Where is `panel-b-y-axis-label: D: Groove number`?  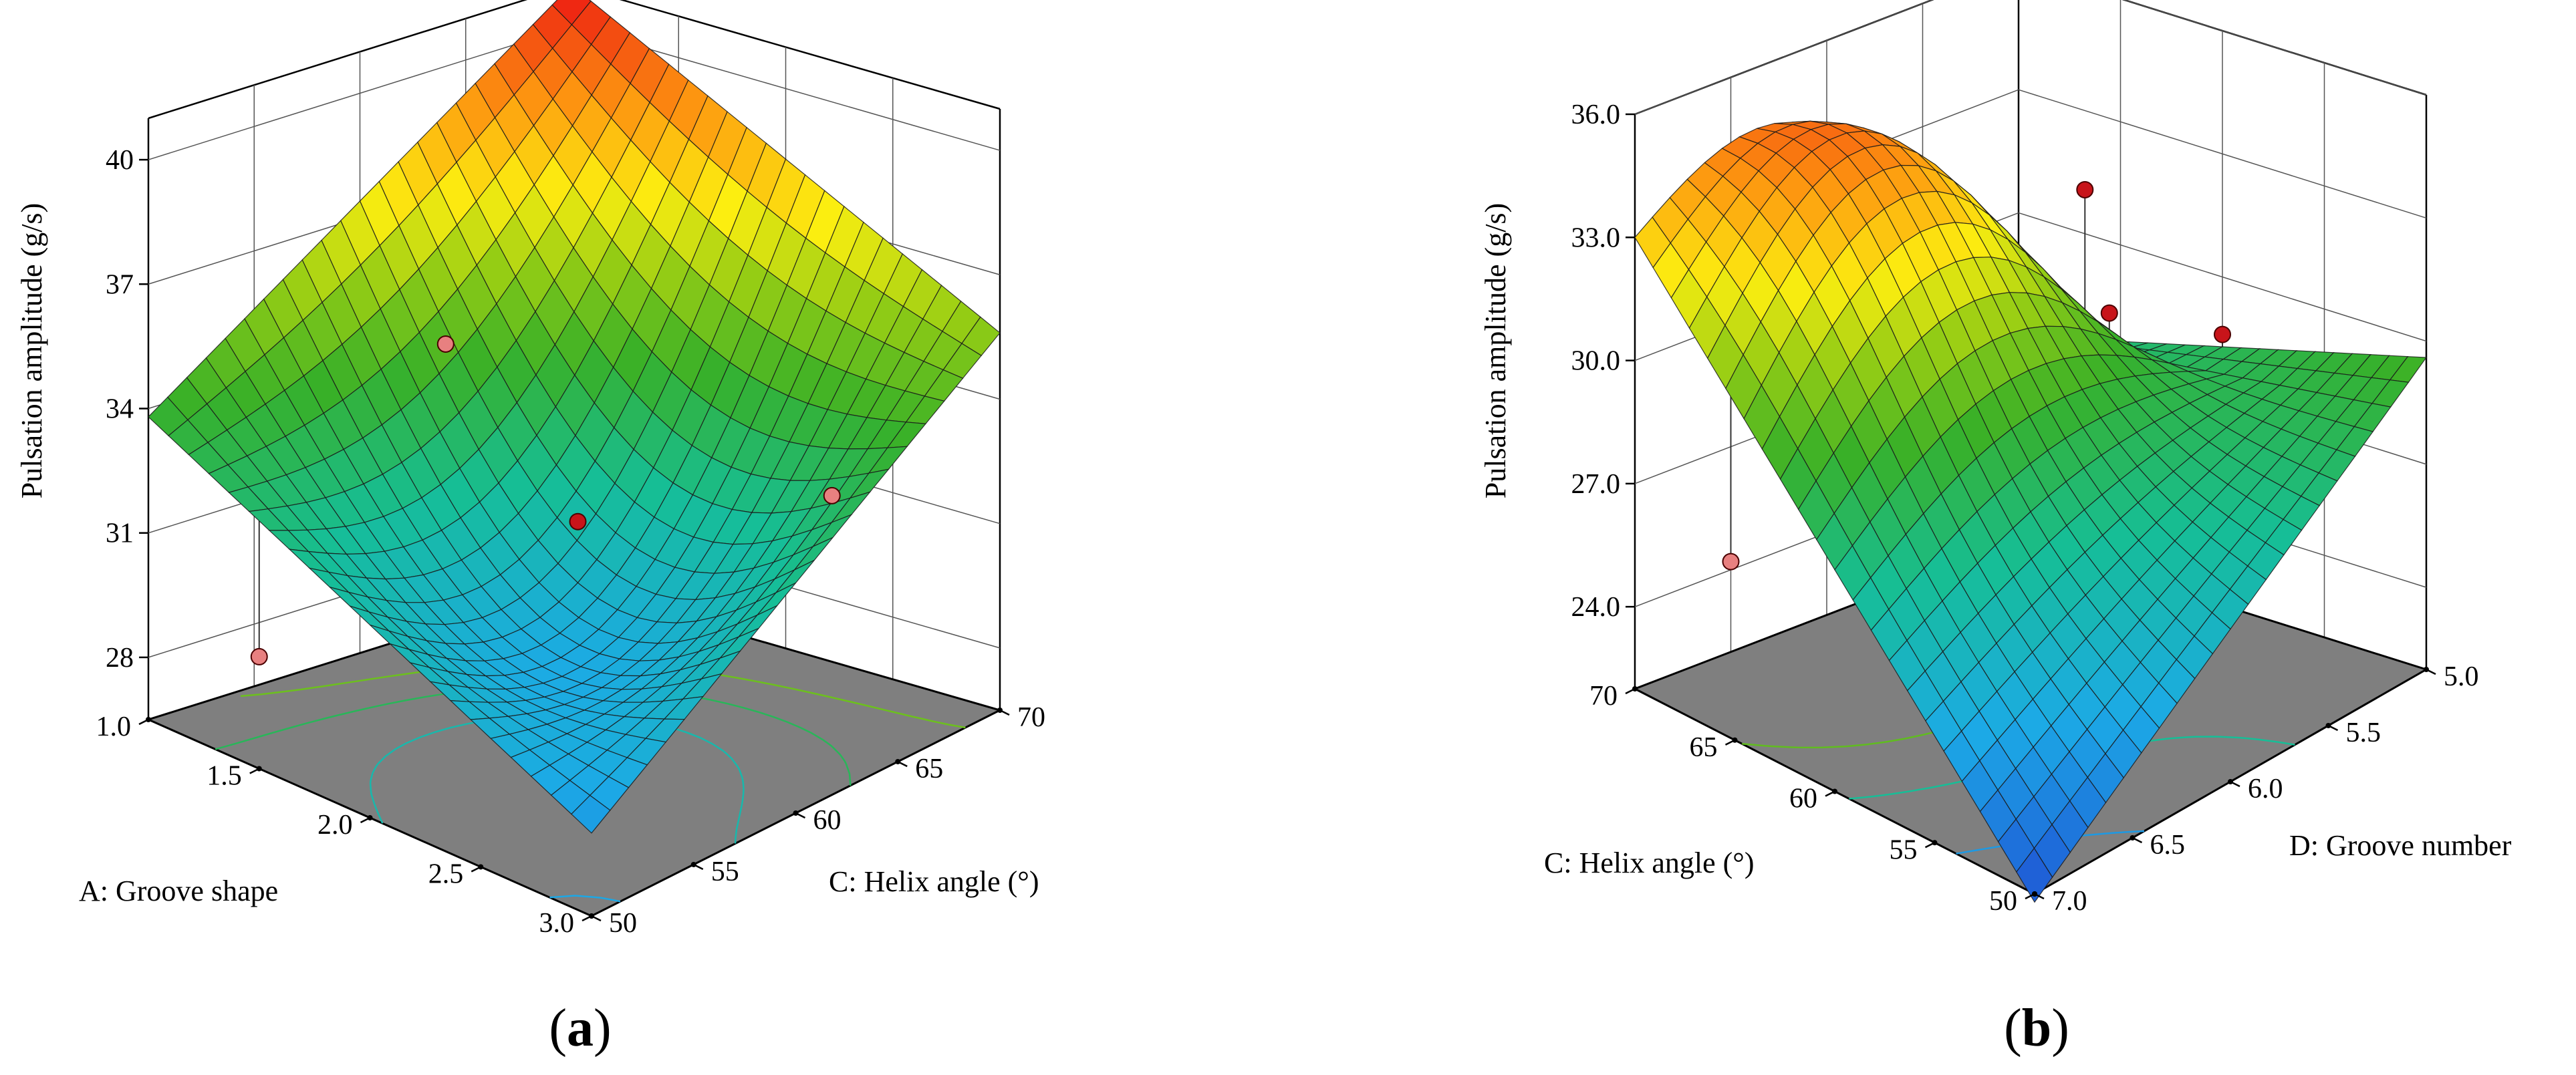
panel-b-y-axis-label: D: Groove number is located at coordinates (2401, 845).